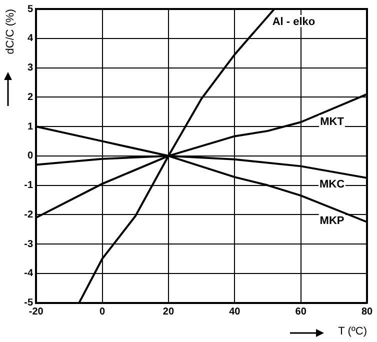 This screenshot has height=342, width=377. What do you see at coordinates (31, 9) in the screenshot?
I see `y-tick-label: 5` at bounding box center [31, 9].